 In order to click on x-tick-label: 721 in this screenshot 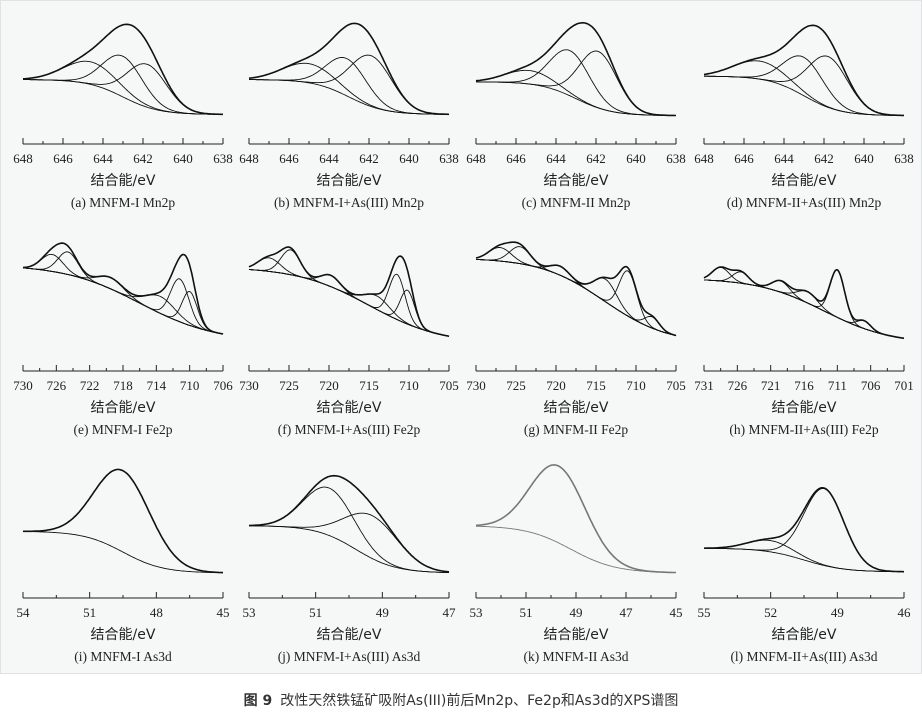, I will do `click(771, 385)`.